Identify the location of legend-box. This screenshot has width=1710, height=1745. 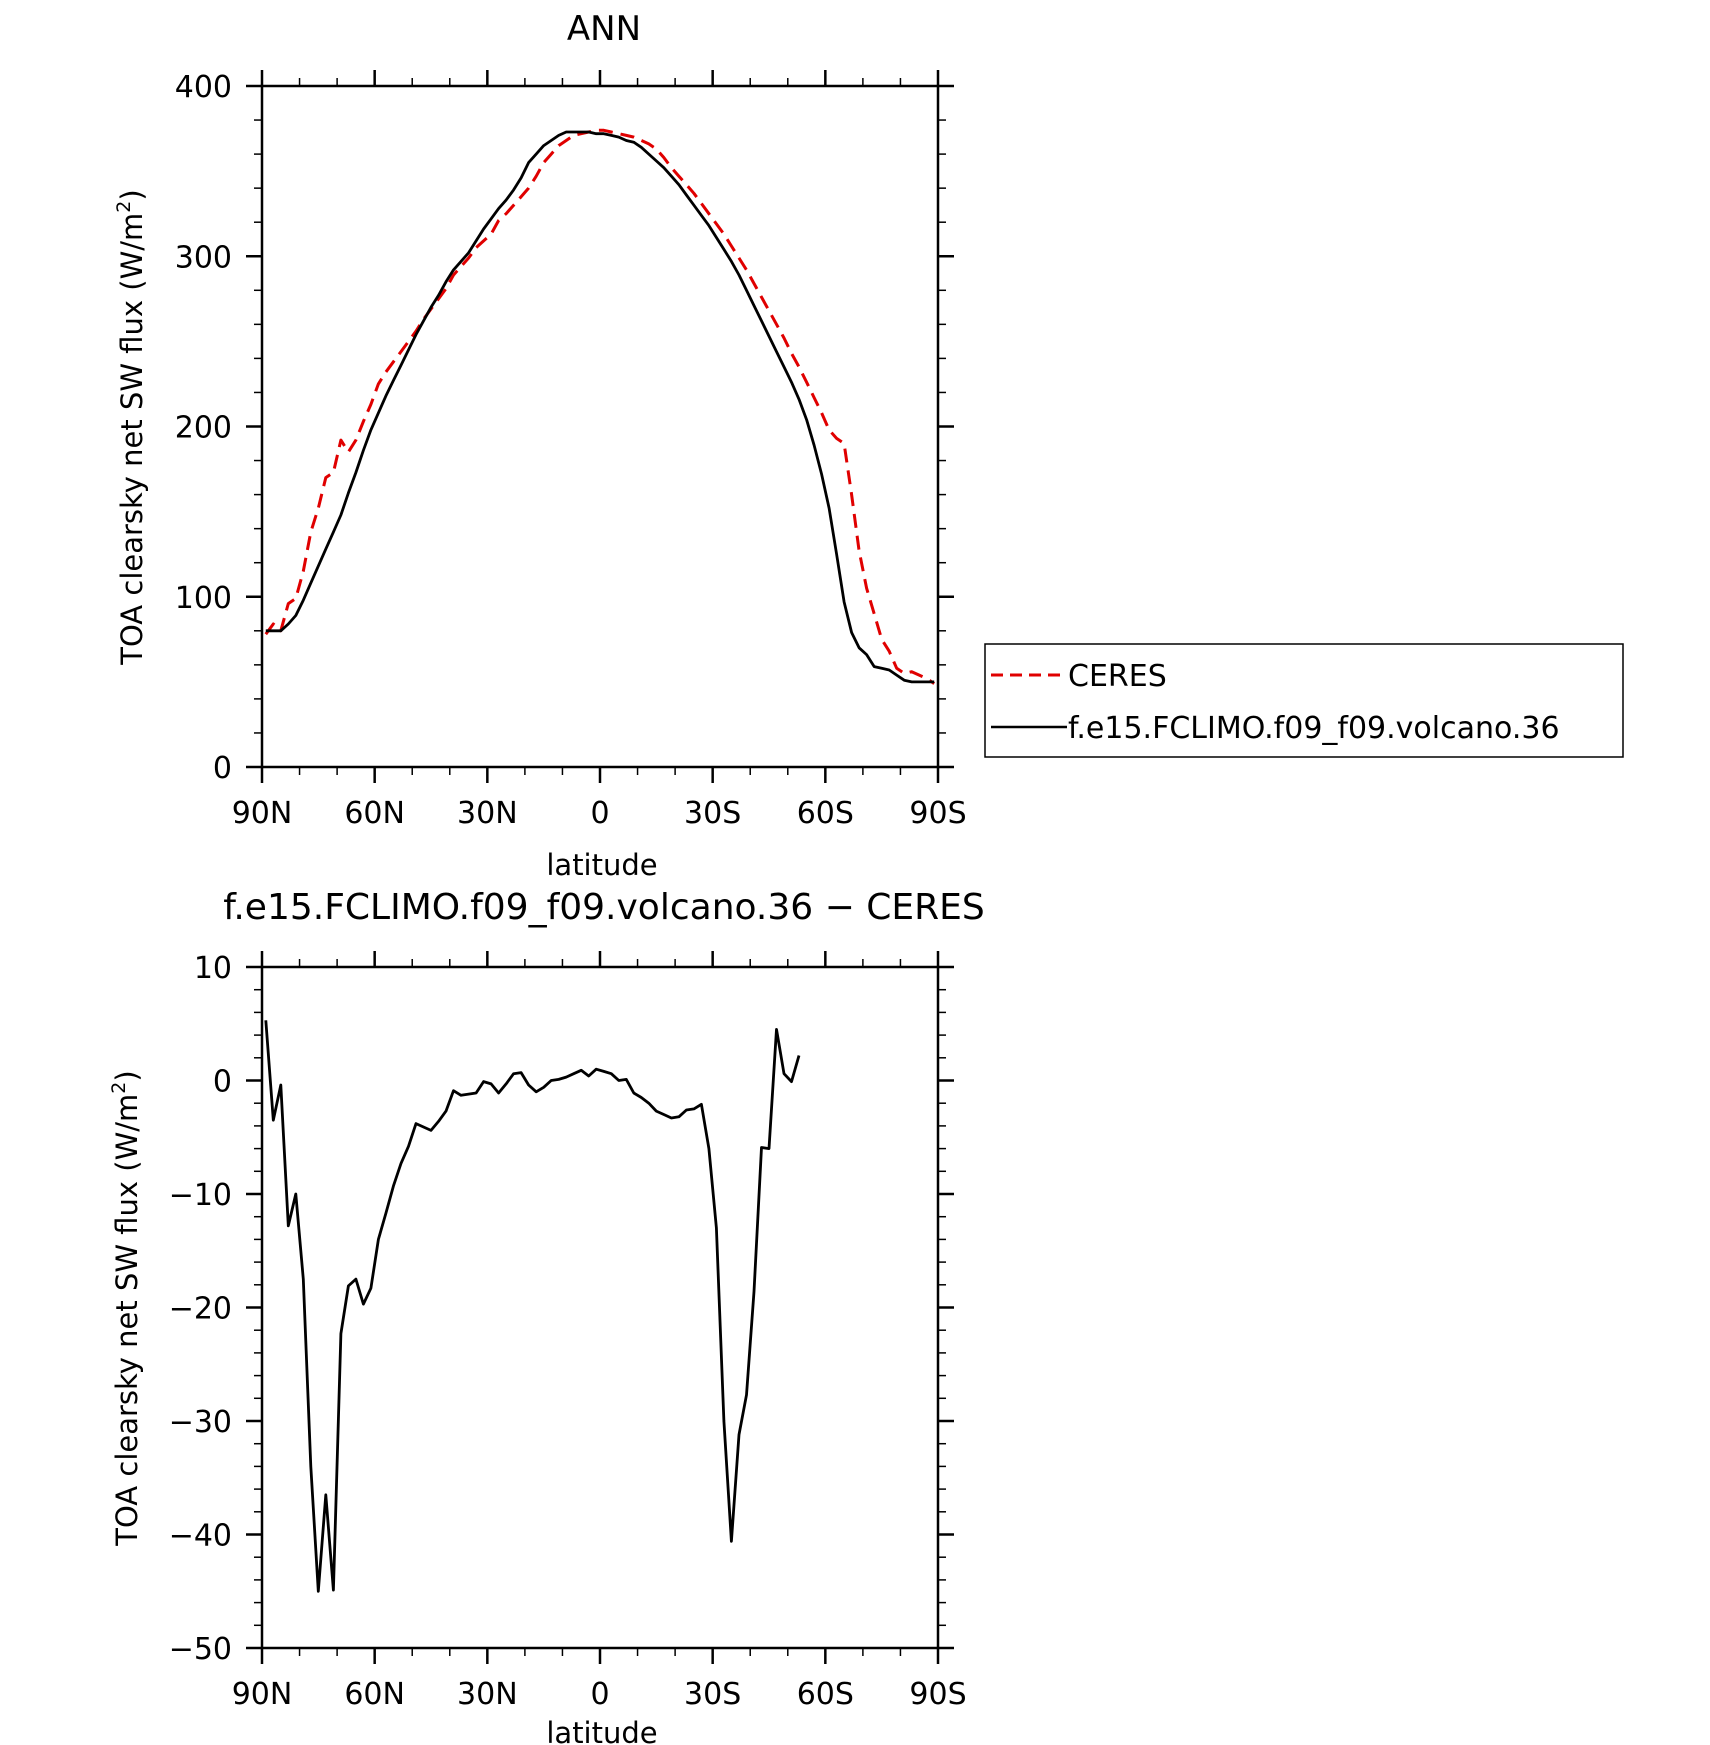
(1304, 700).